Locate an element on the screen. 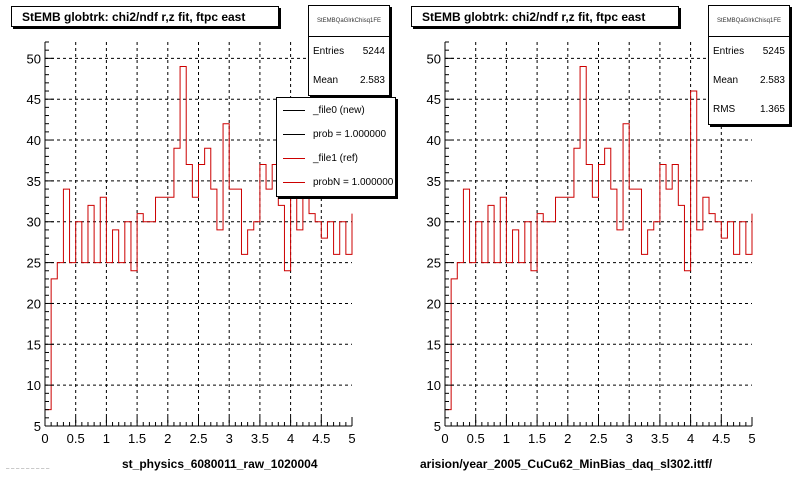 Image resolution: width=800 pixels, height=480 pixels. legend-label: prob = 1.000000 is located at coordinates (350, 134).